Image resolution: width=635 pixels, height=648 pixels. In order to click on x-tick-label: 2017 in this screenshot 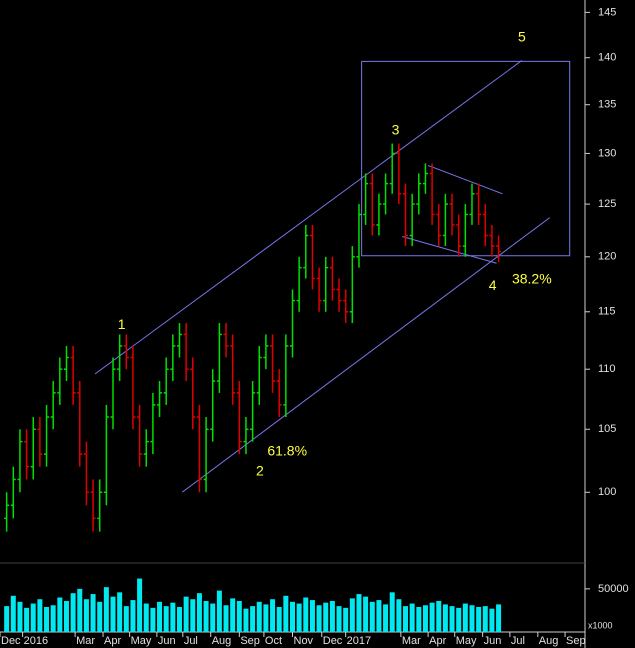, I will do `click(359, 641)`.